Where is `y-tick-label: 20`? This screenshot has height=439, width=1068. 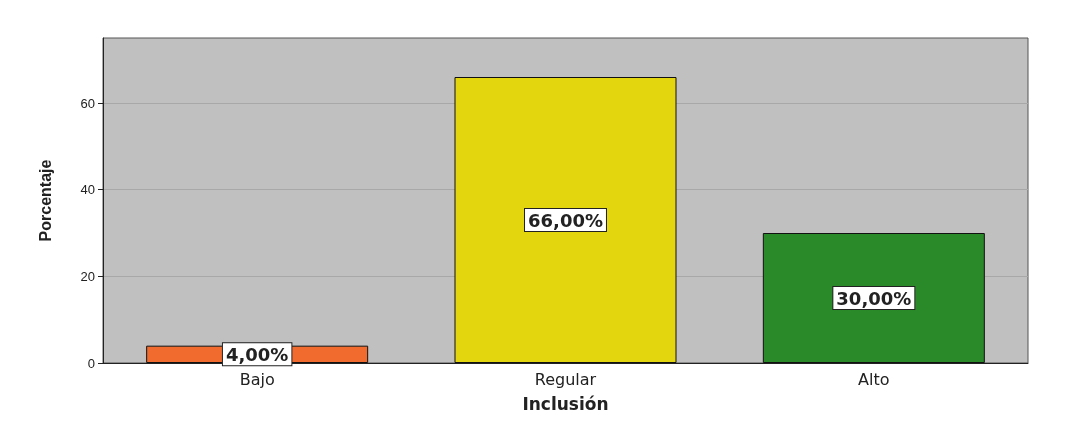
y-tick-label: 20 is located at coordinates (87, 276).